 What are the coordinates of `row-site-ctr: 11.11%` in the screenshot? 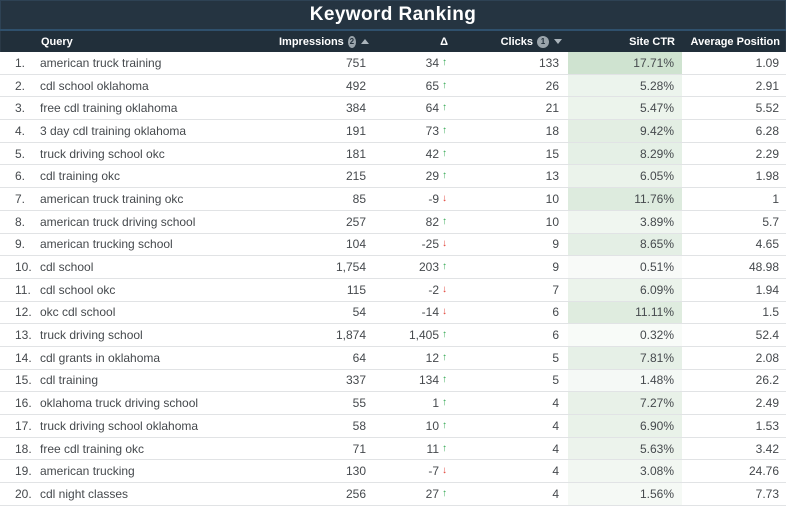 It's located at (625, 312).